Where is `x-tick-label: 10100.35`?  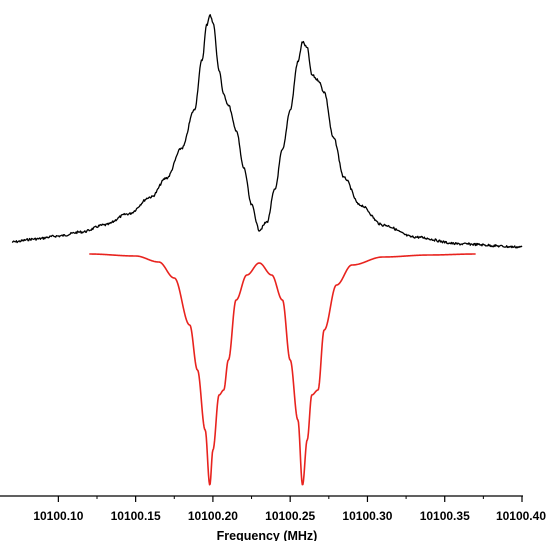
x-tick-label: 10100.35 is located at coordinates (445, 516).